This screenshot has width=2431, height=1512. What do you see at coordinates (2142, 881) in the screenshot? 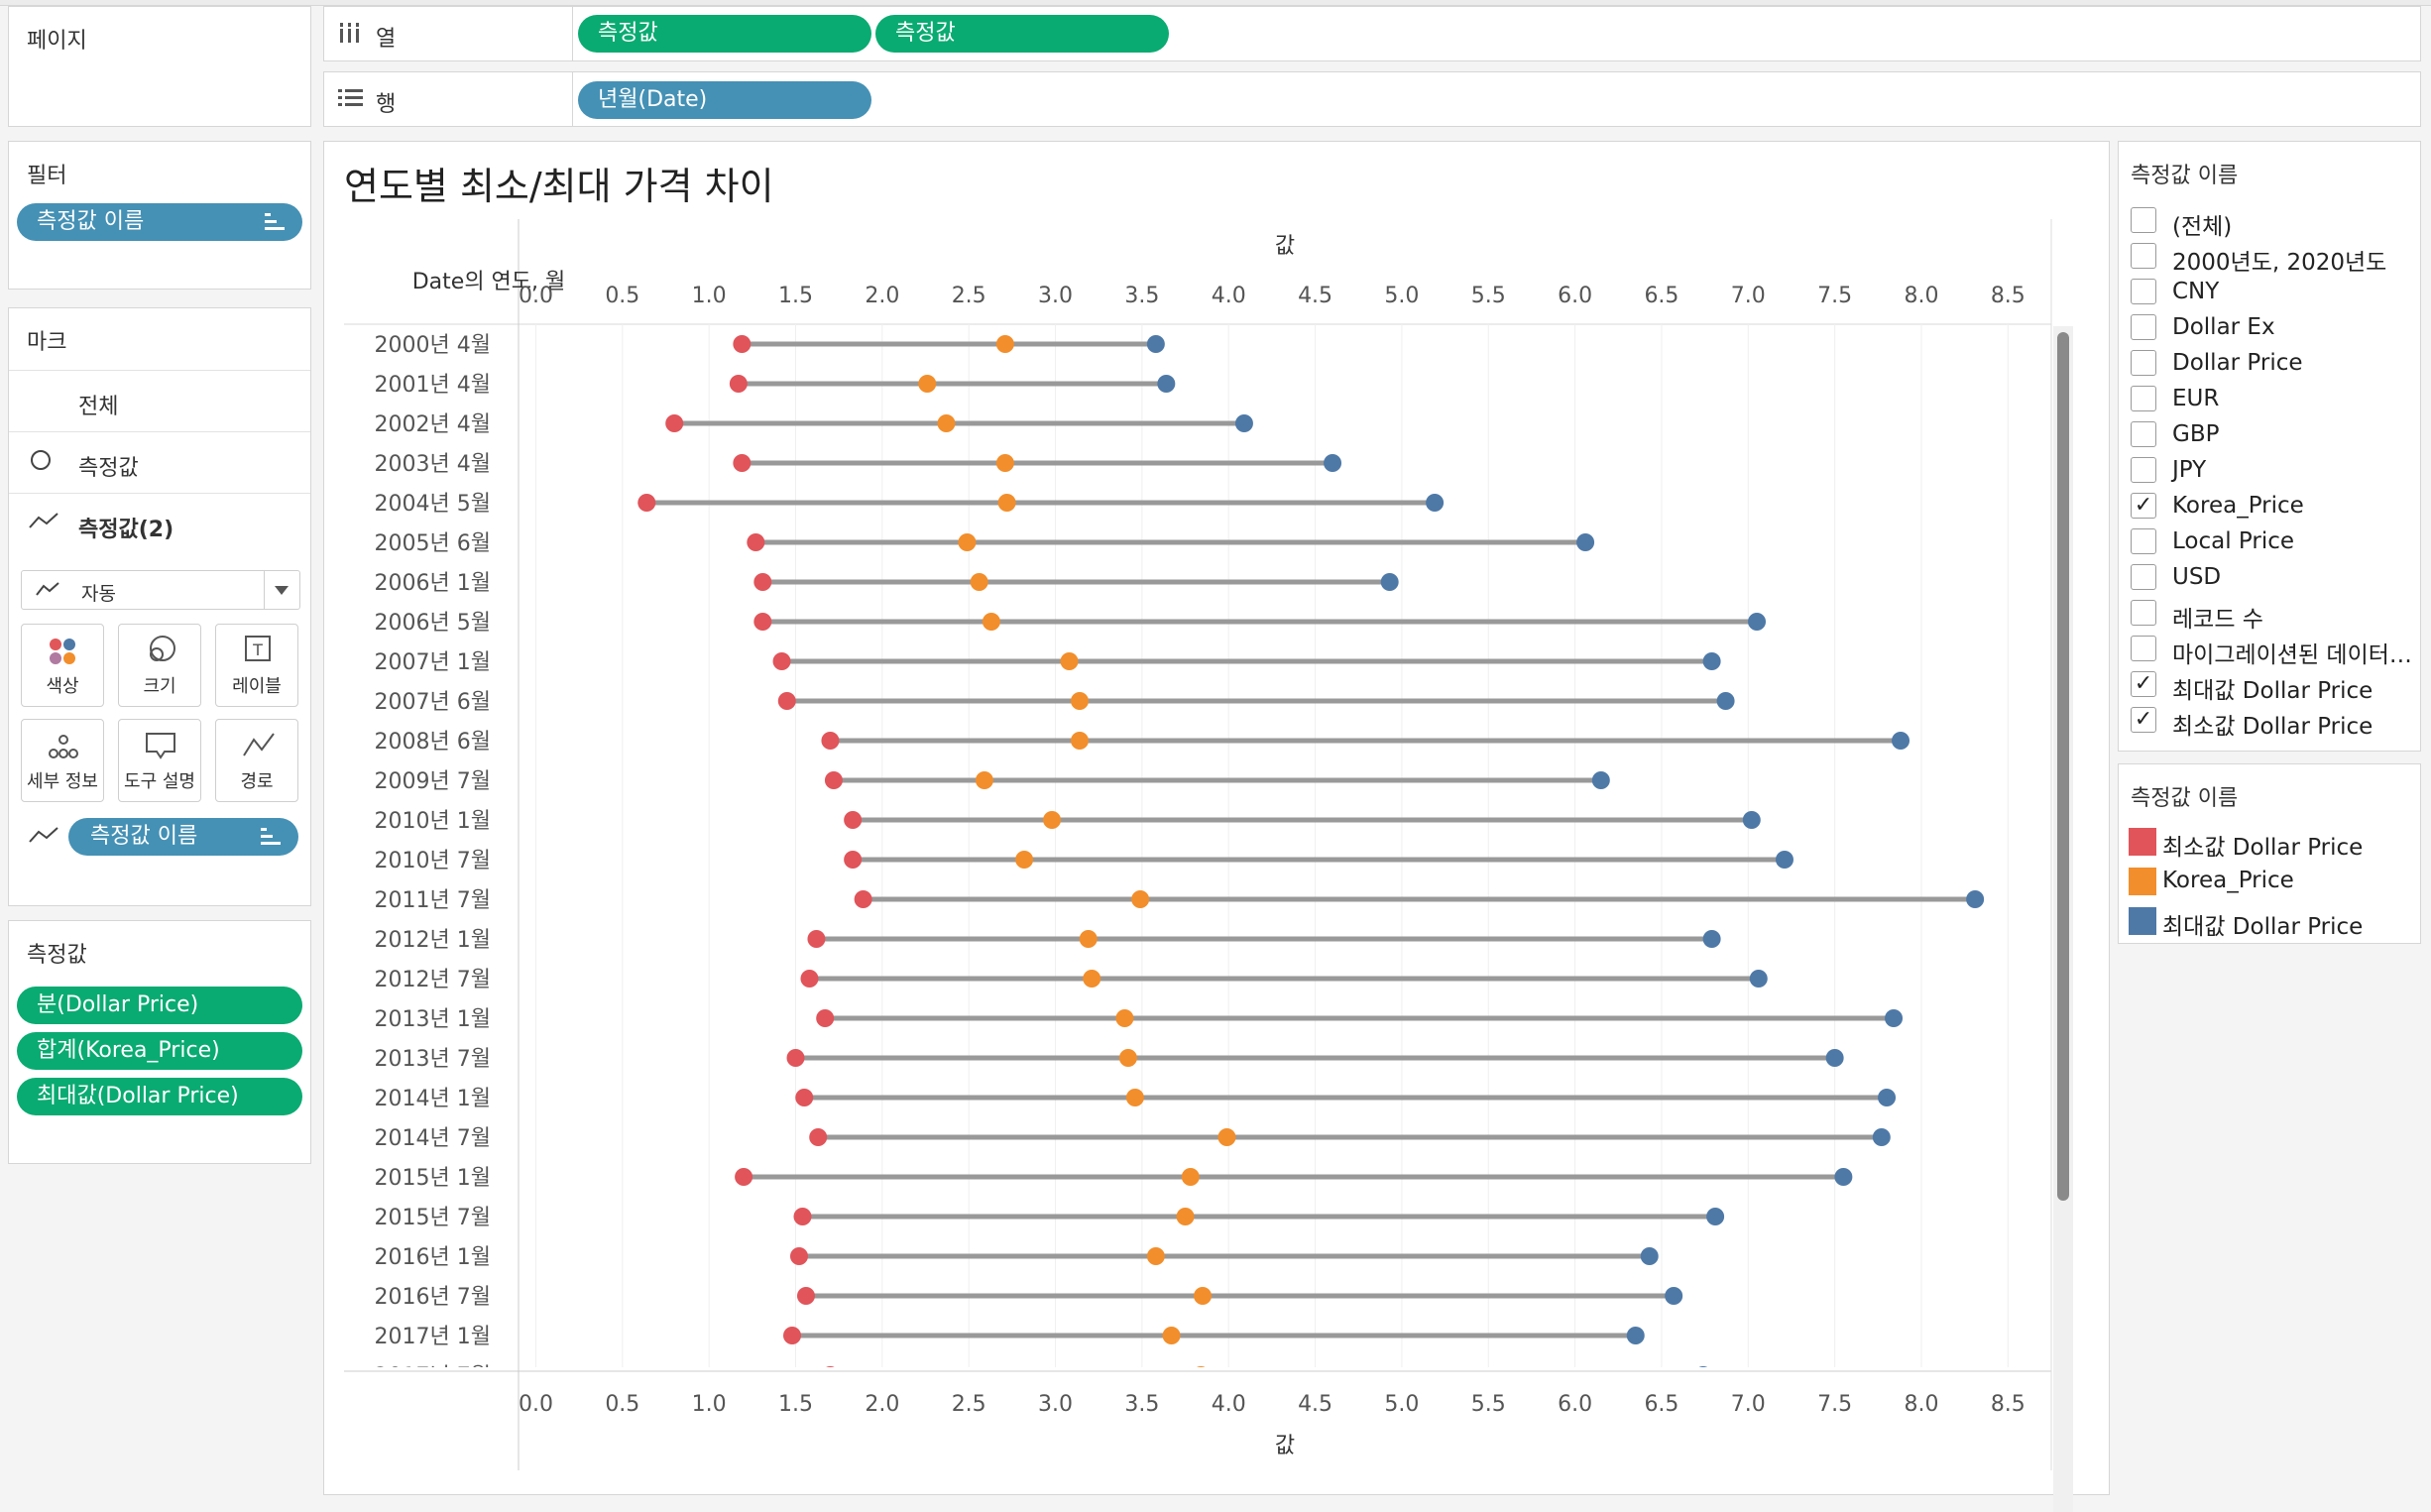
I see `legend-swatch` at bounding box center [2142, 881].